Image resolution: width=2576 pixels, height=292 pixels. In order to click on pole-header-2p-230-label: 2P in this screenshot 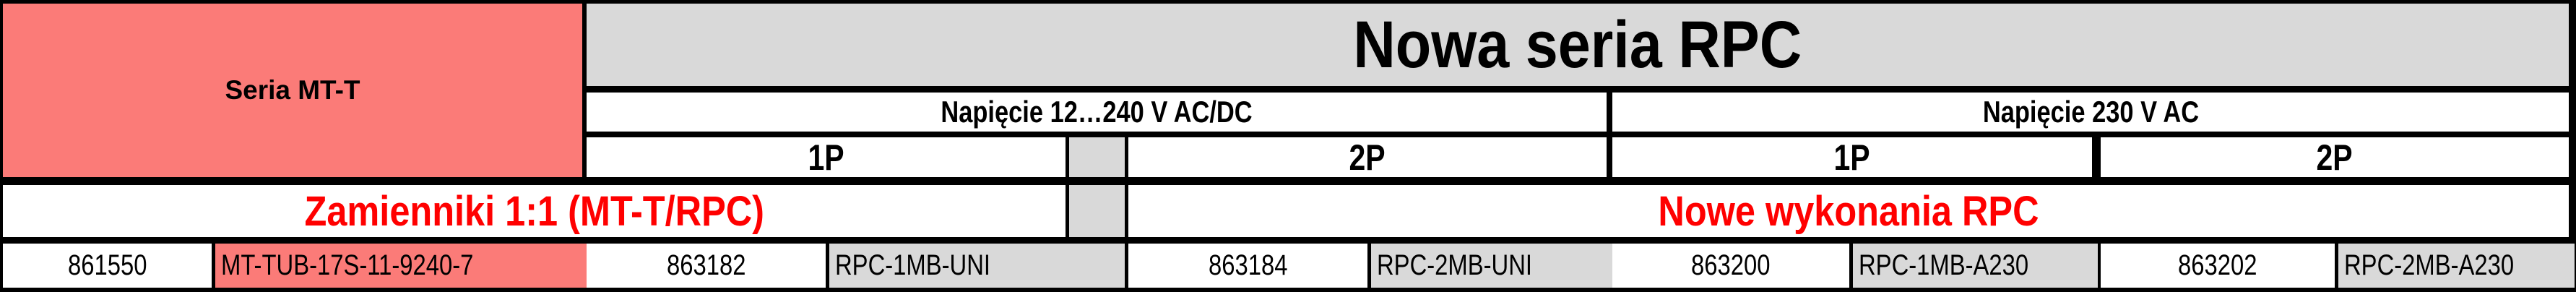, I will do `click(2335, 157)`.